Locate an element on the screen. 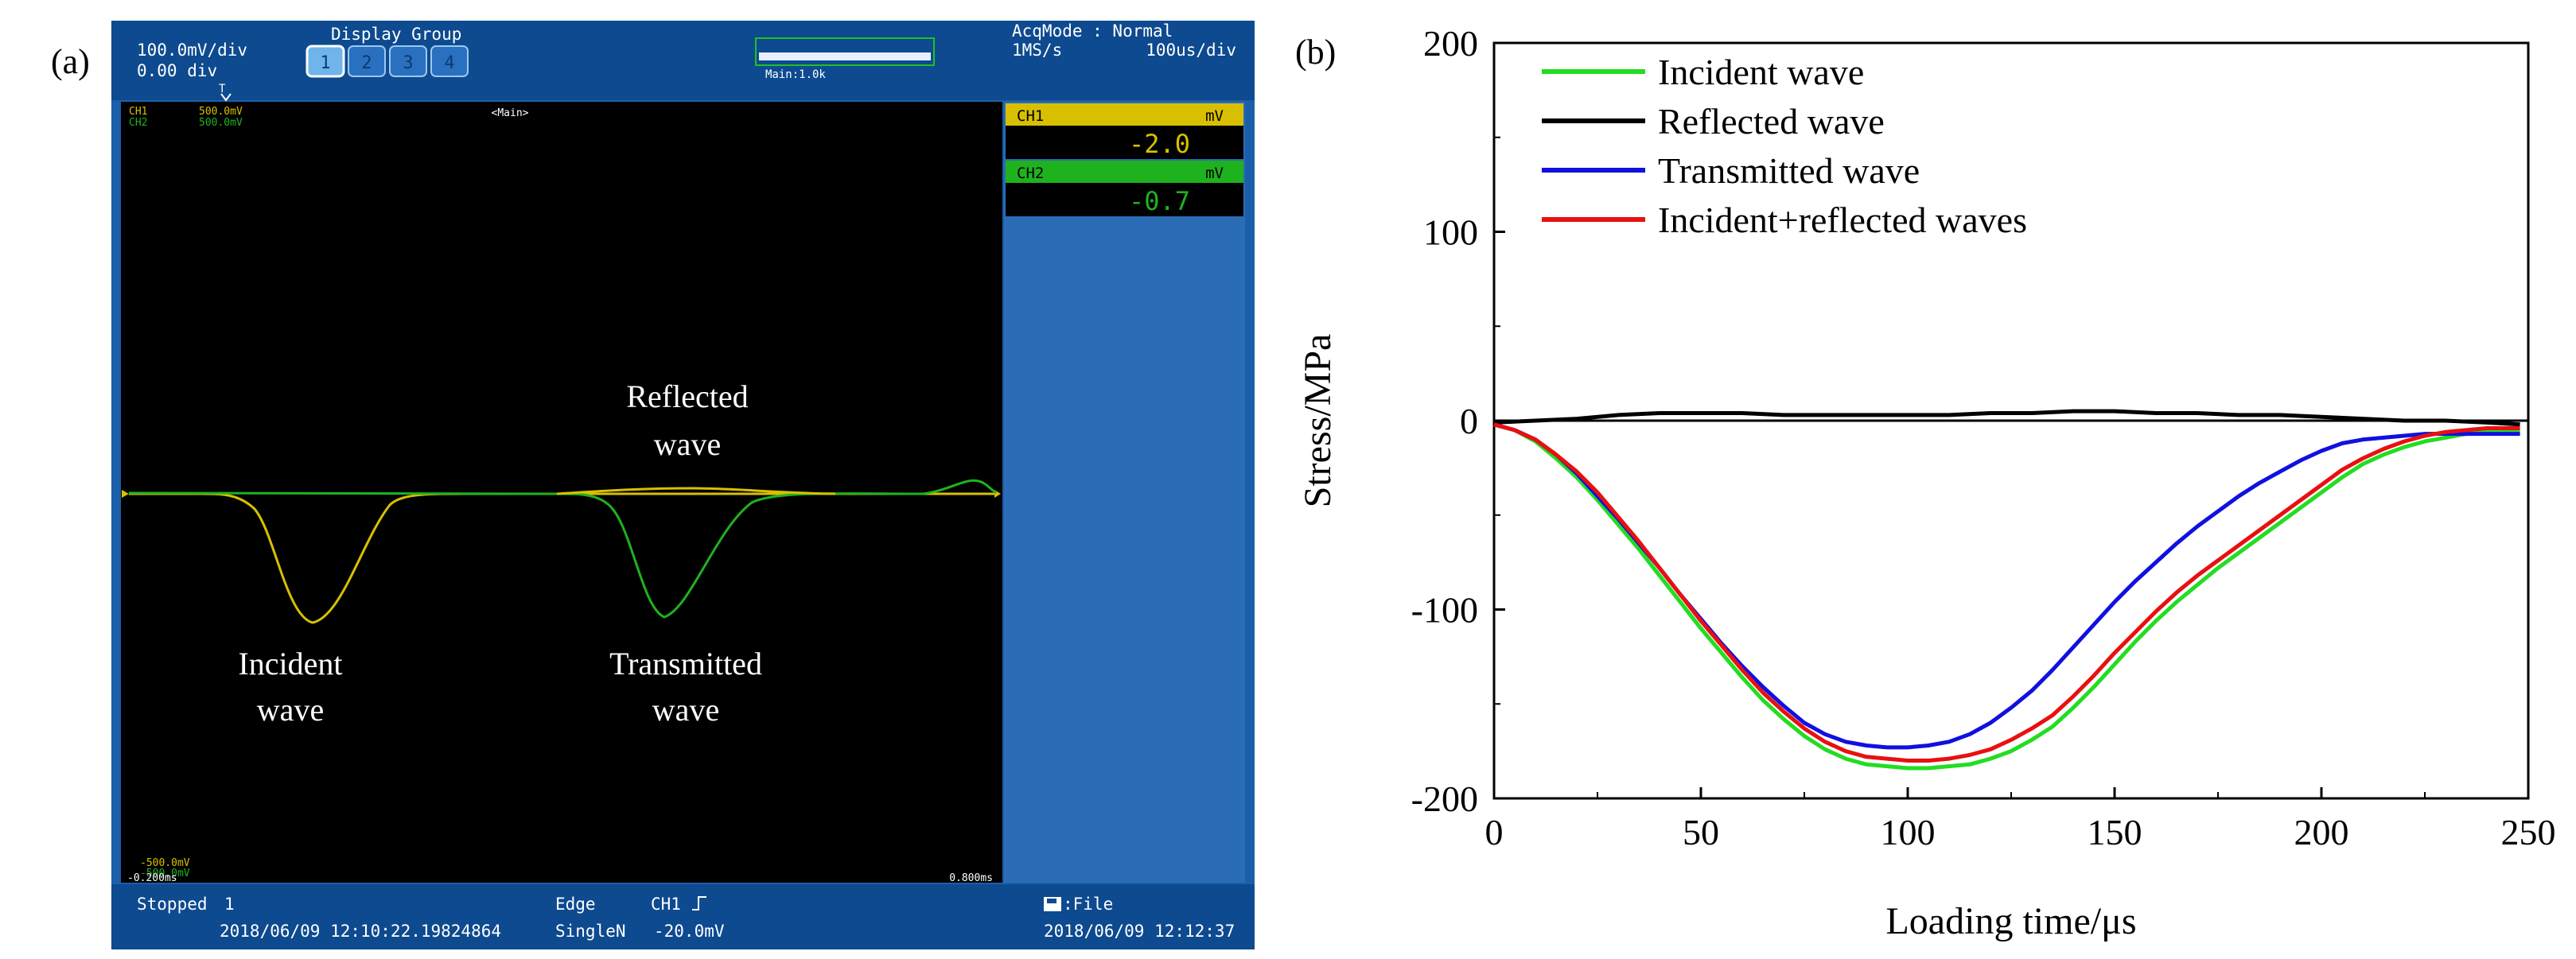  zoom-overview is located at coordinates (845, 52).